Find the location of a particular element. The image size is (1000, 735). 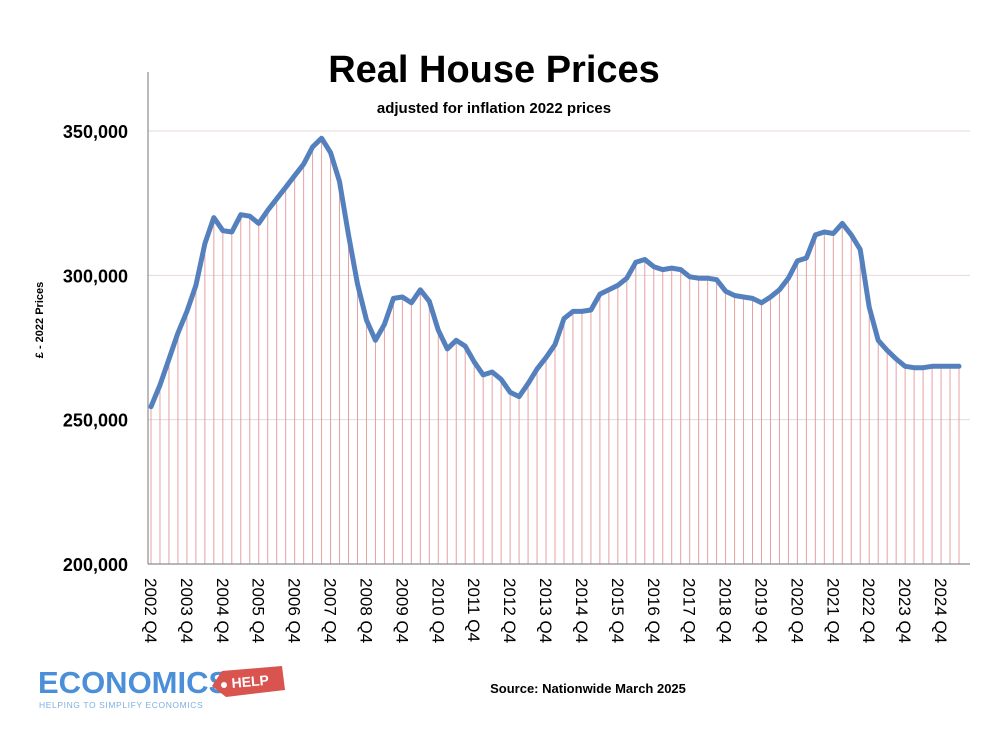

logo-help-tag: HELP is located at coordinates (248, 681).